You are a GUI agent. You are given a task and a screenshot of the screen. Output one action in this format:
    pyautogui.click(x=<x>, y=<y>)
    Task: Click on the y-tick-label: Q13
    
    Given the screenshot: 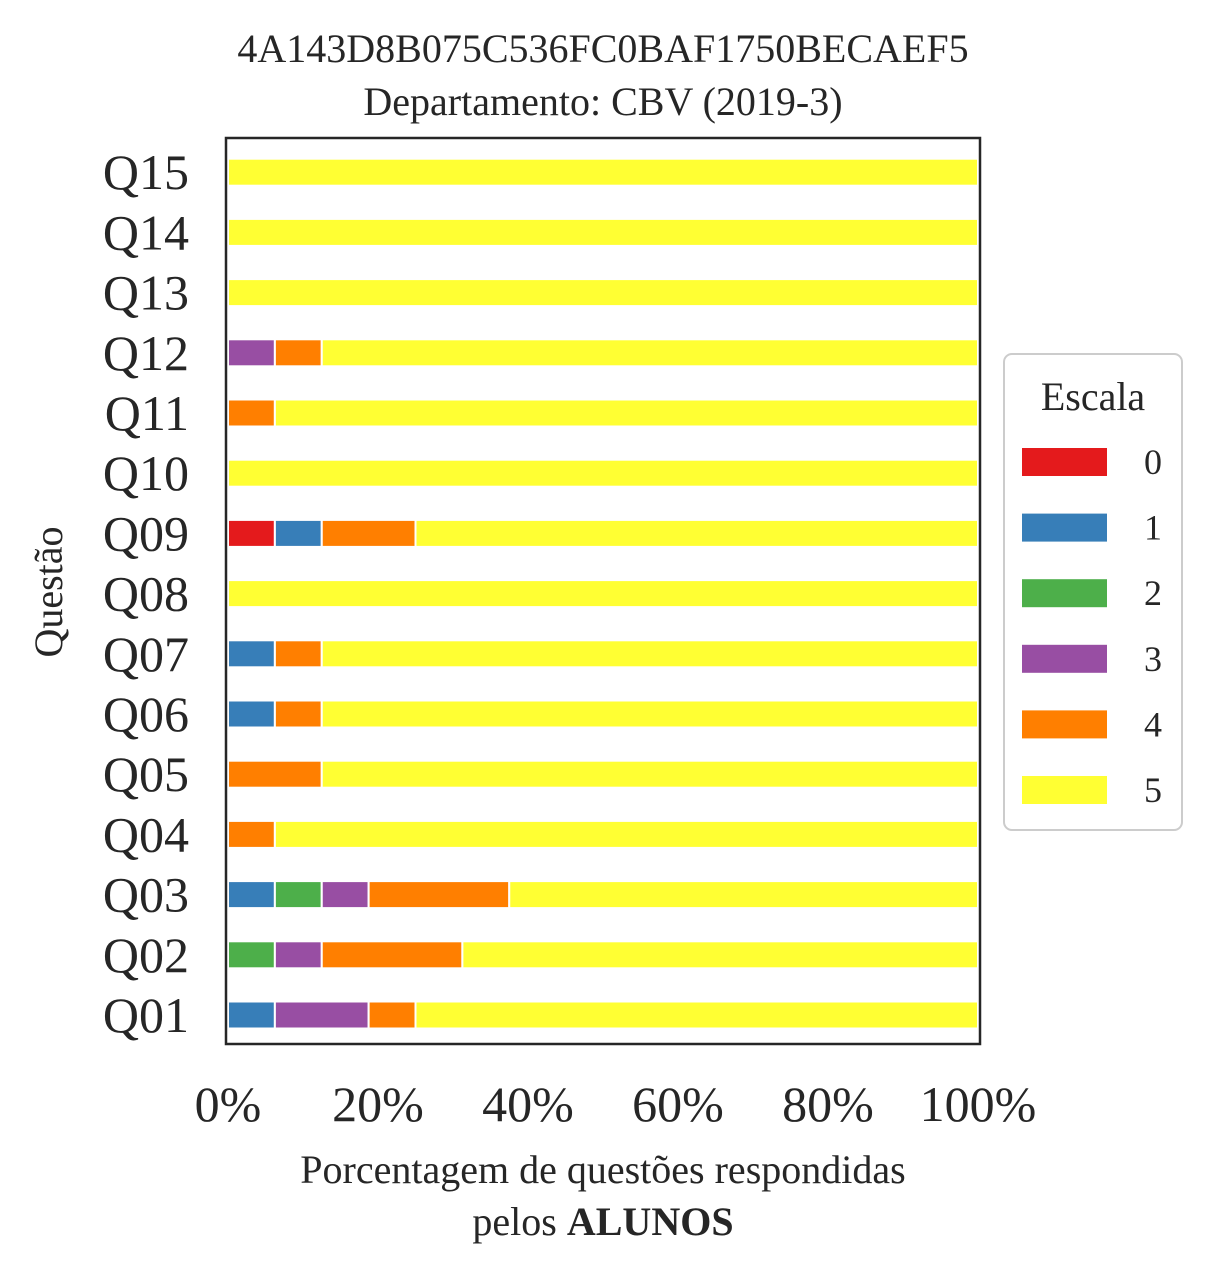 What is the action you would take?
    pyautogui.click(x=146, y=293)
    